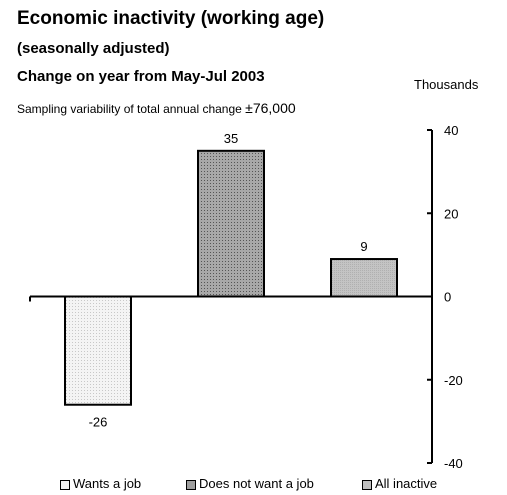 This screenshot has height=495, width=507. What do you see at coordinates (98, 422) in the screenshot?
I see `data-label-0: -26` at bounding box center [98, 422].